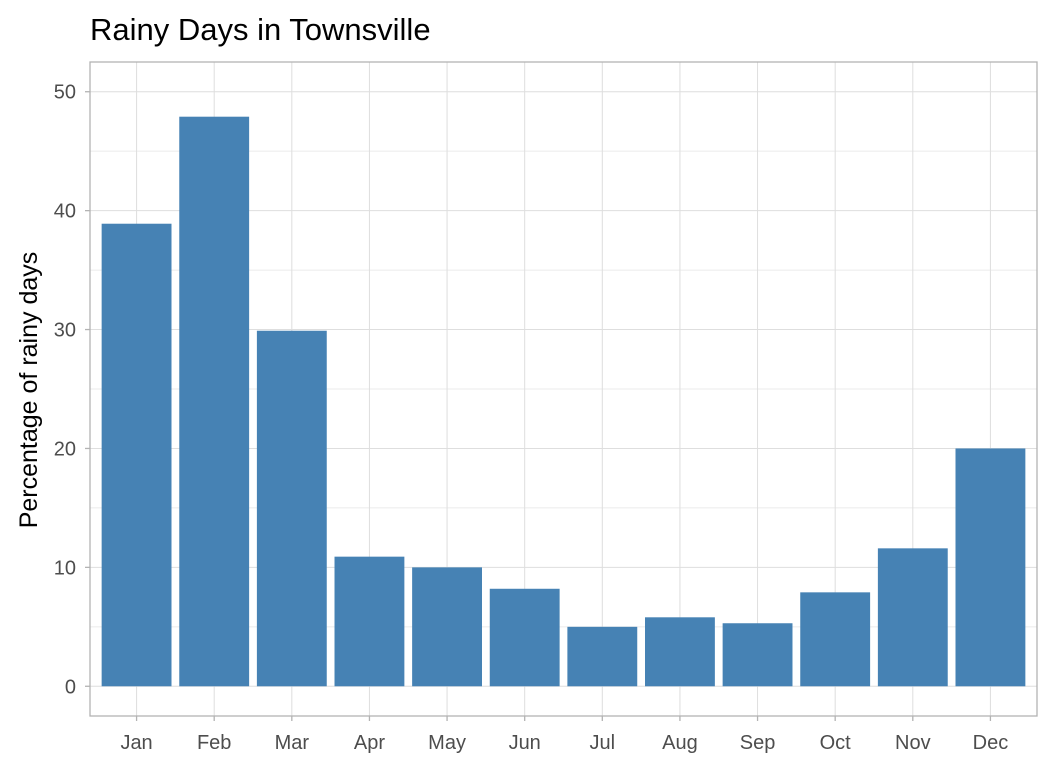 The height and width of the screenshot is (768, 1056). Describe the element at coordinates (29, 390) in the screenshot. I see `y-axis-title: Percentage of rainy days` at that location.